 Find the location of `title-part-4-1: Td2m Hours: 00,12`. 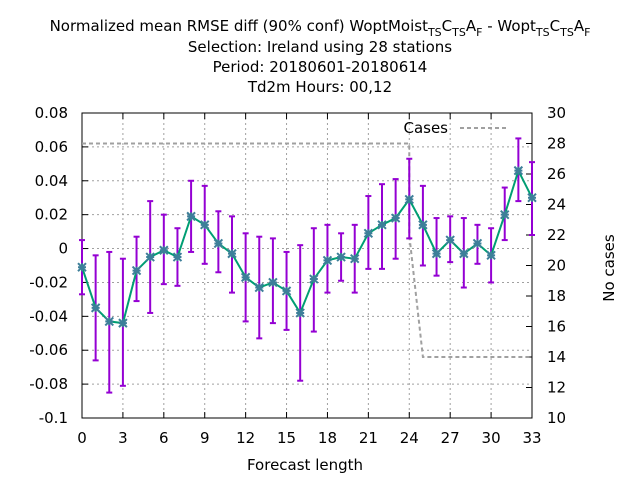

title-part-4-1: Td2m Hours: 00,12 is located at coordinates (319, 87).